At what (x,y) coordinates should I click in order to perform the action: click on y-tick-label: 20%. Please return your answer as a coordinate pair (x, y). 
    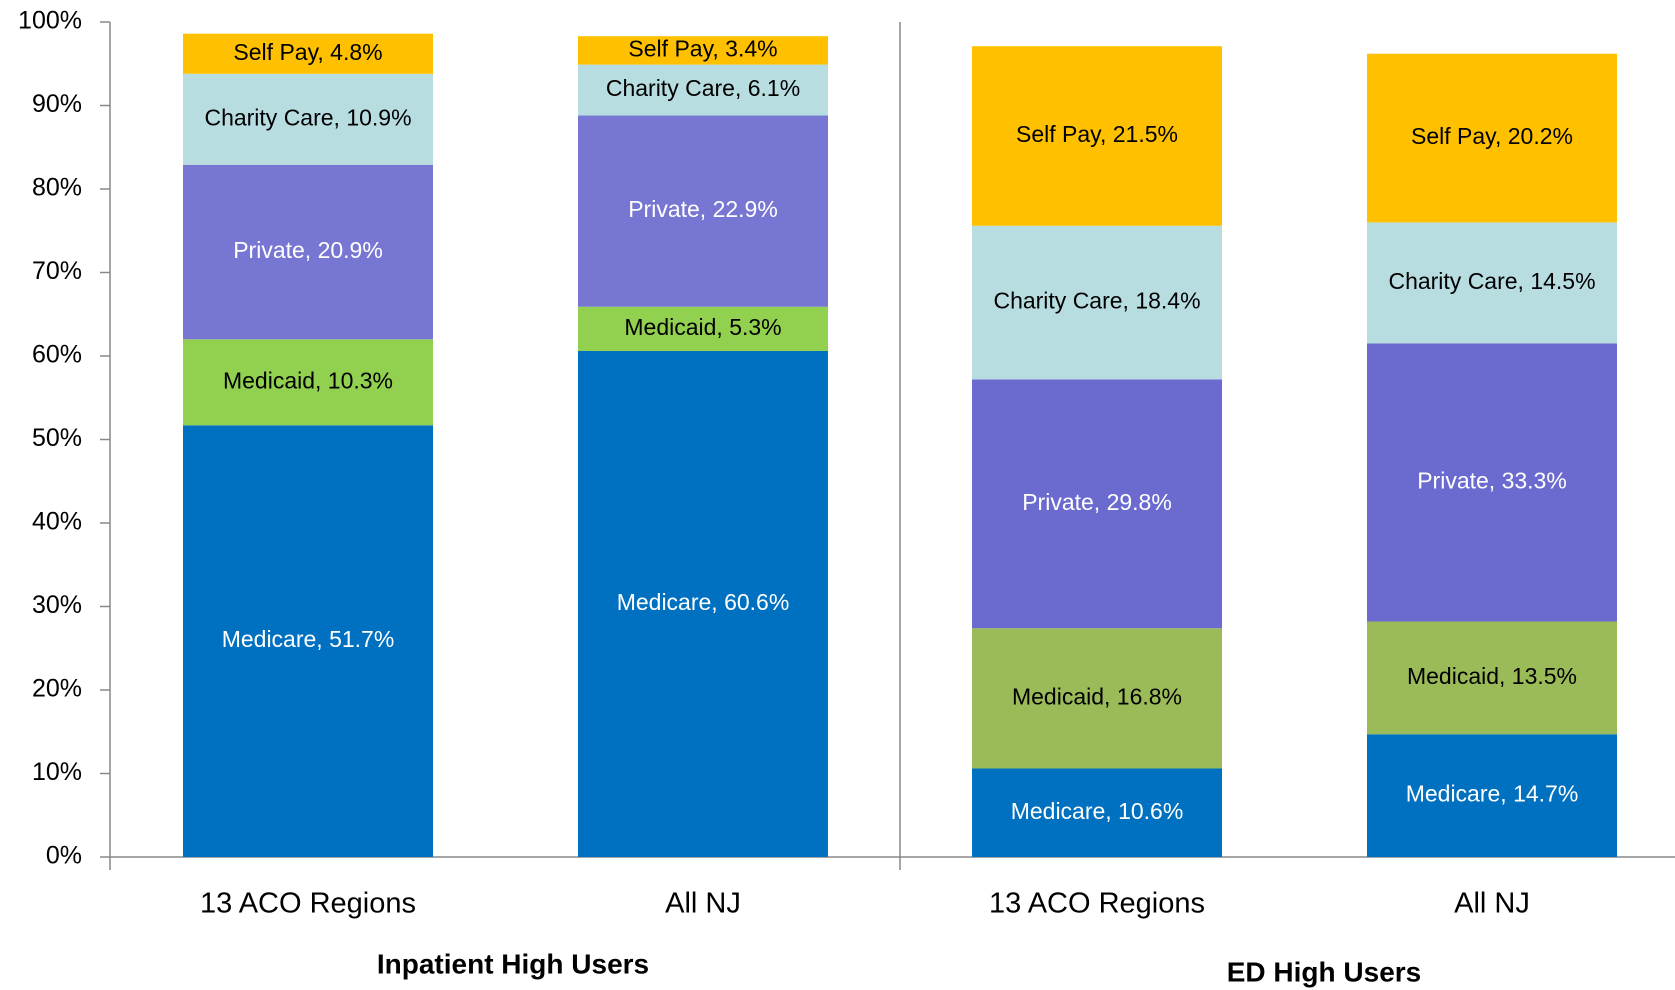
    Looking at the image, I should click on (57, 689).